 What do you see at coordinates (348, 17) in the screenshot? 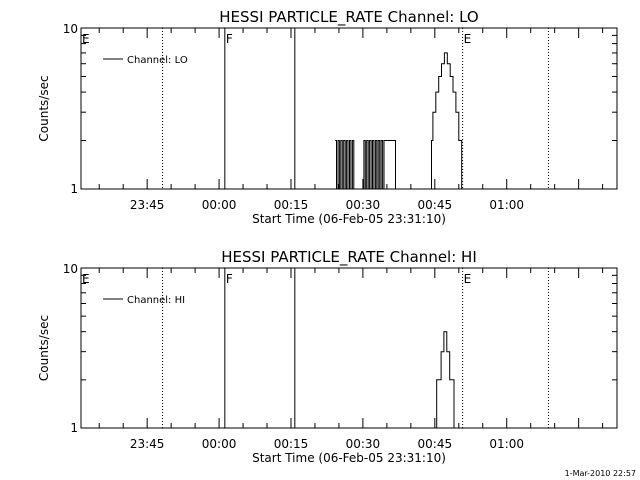
I see `chart-title: HESSI PARTICLE_RATE Channel: LO` at bounding box center [348, 17].